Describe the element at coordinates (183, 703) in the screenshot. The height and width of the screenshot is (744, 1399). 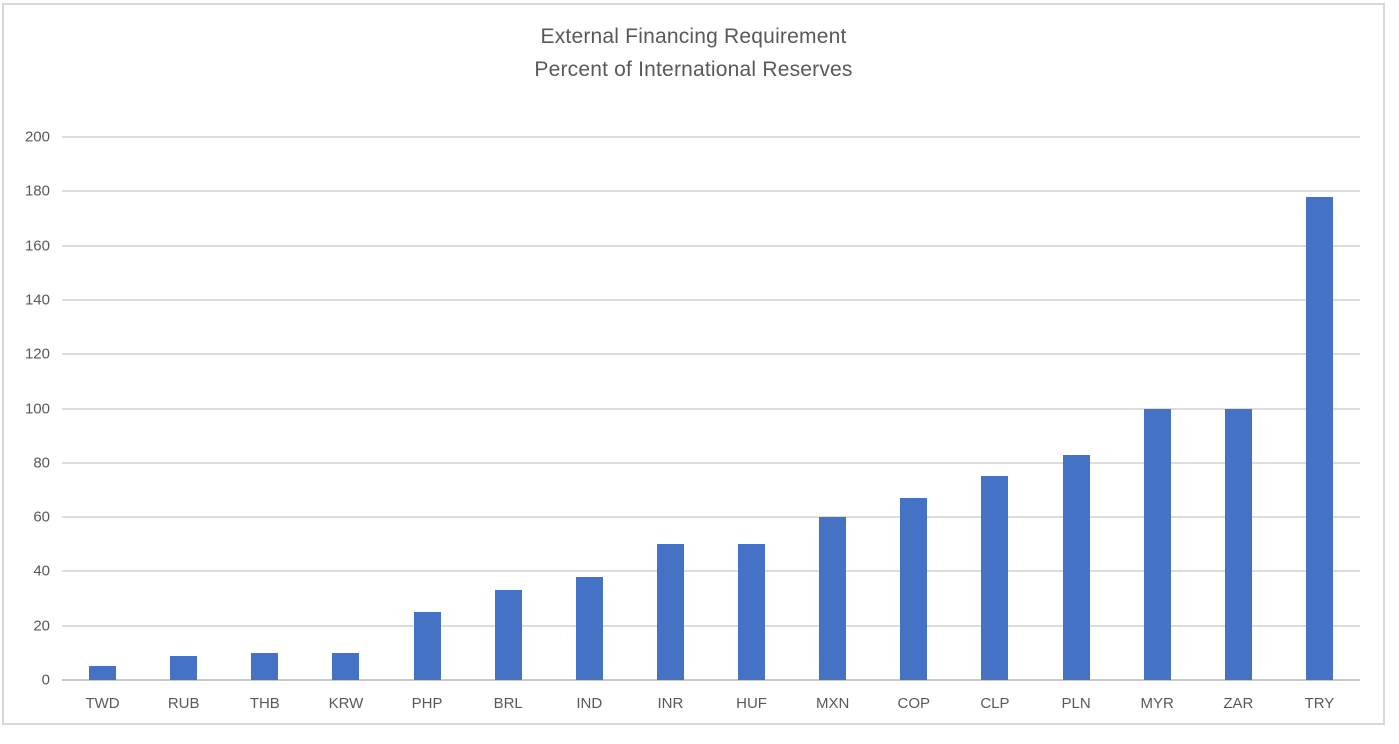
I see `x-tick-label-rub: RUB` at that location.